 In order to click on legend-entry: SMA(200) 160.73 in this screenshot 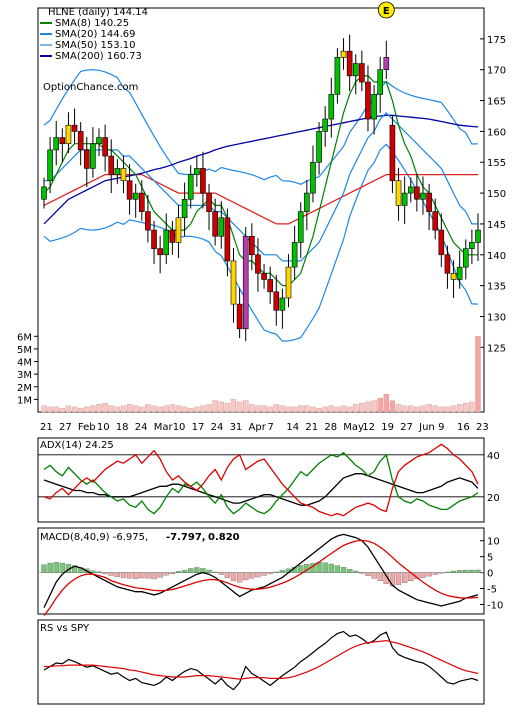, I will do `click(98, 56)`.